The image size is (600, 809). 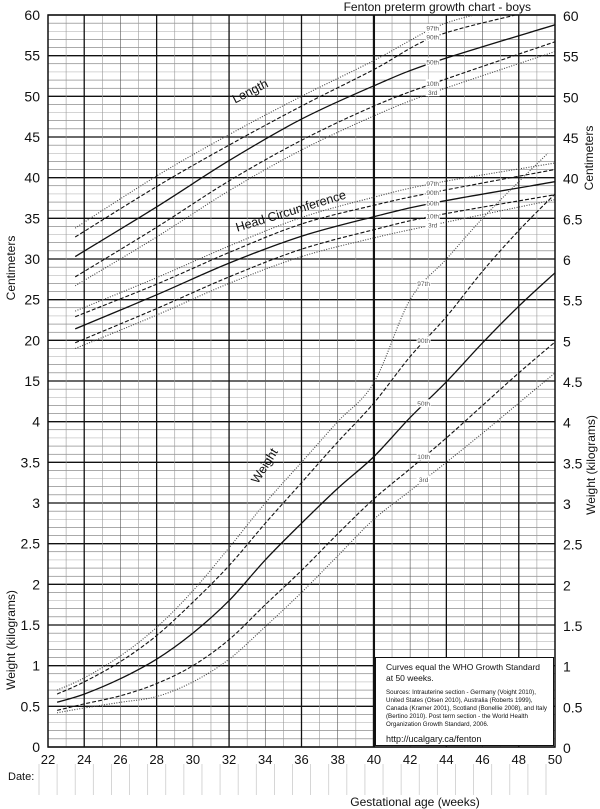 I want to click on right-tick-label: 6.5, so click(x=573, y=219).